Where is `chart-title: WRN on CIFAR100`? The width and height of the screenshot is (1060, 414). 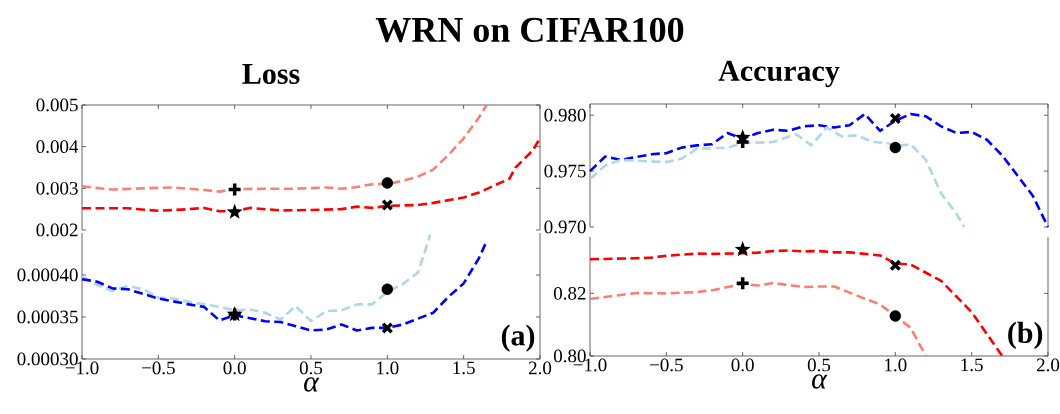 chart-title: WRN on CIFAR100 is located at coordinates (529, 30).